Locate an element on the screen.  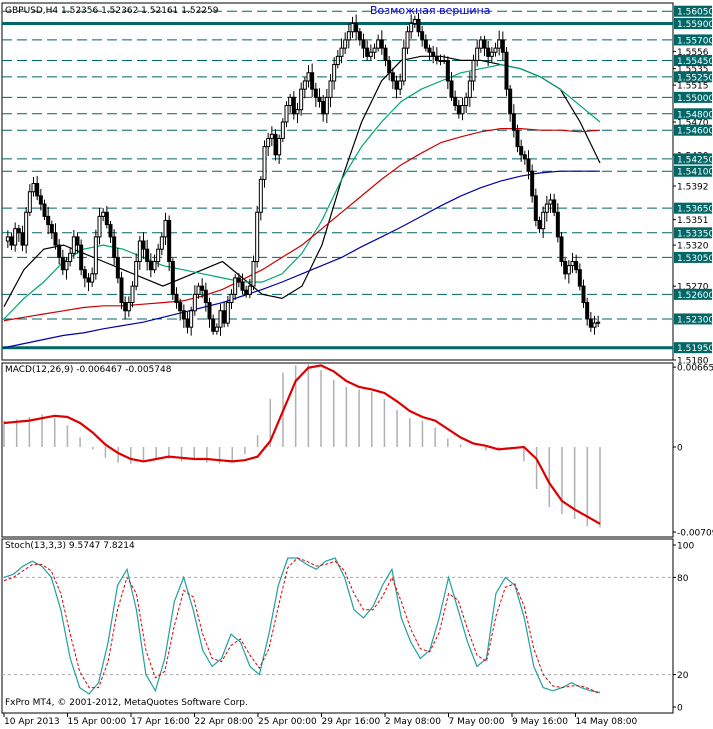
price-label: 1.55450 is located at coordinates (695, 62).